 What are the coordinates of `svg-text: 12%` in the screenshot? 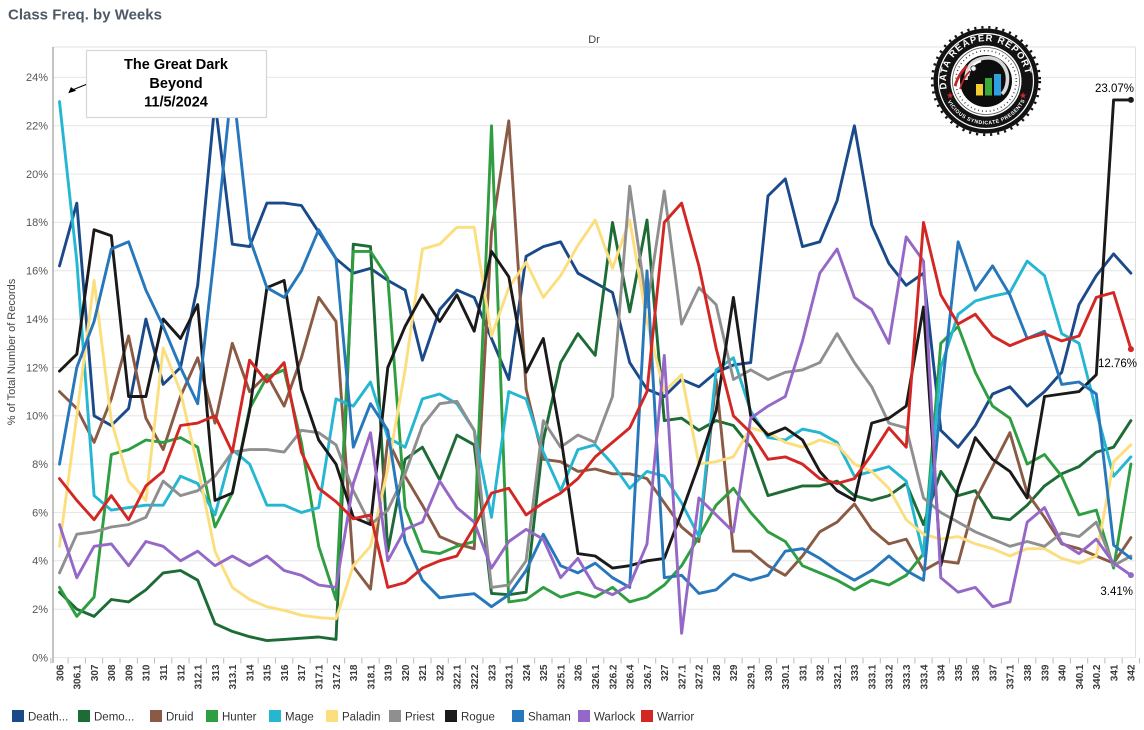 It's located at (37, 368).